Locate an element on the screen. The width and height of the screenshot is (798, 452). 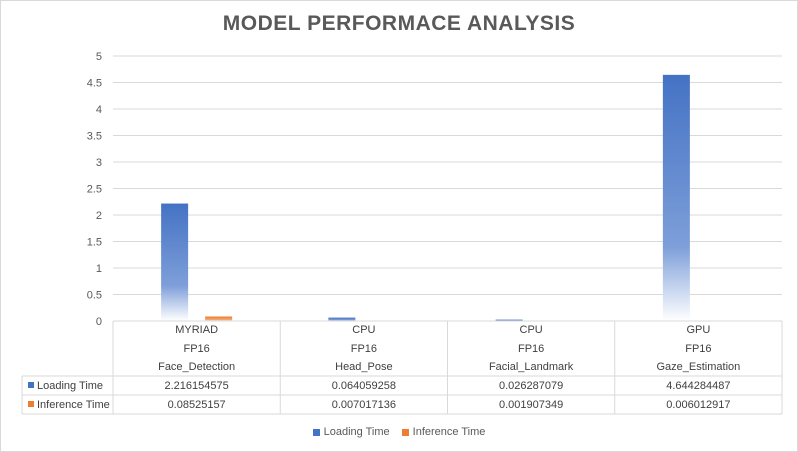
category-device-label: GPU is located at coordinates (698, 330).